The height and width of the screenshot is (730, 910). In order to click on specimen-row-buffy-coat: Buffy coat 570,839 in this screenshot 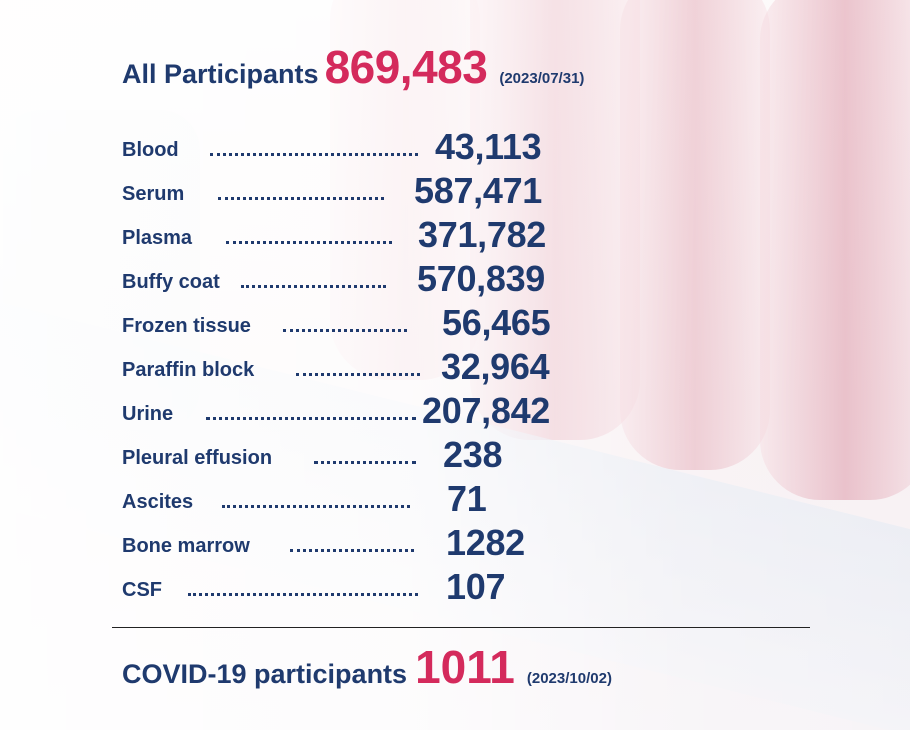, I will do `click(455, 279)`.